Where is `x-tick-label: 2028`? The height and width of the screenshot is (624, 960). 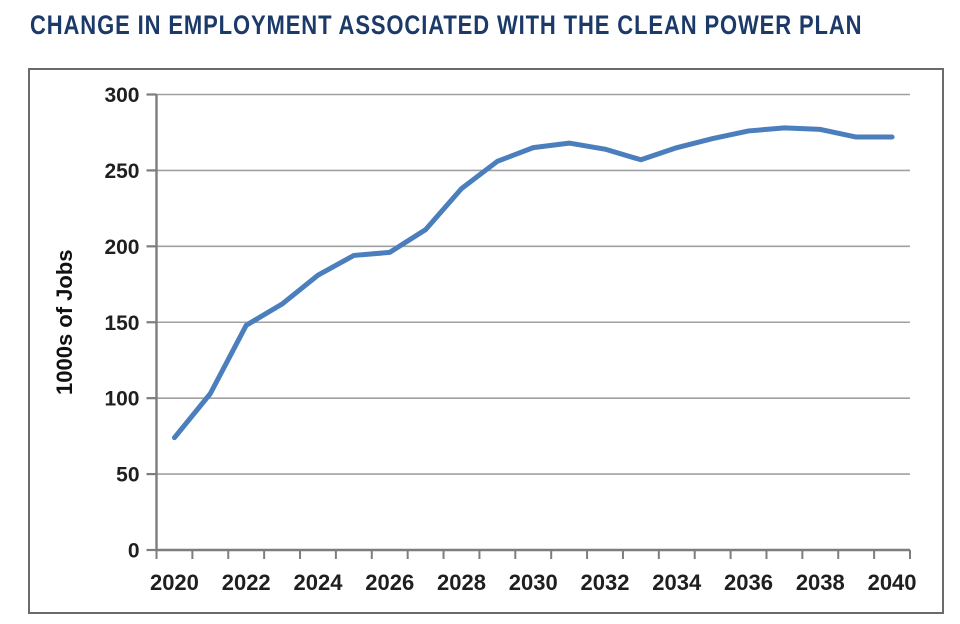
x-tick-label: 2028 is located at coordinates (461, 582).